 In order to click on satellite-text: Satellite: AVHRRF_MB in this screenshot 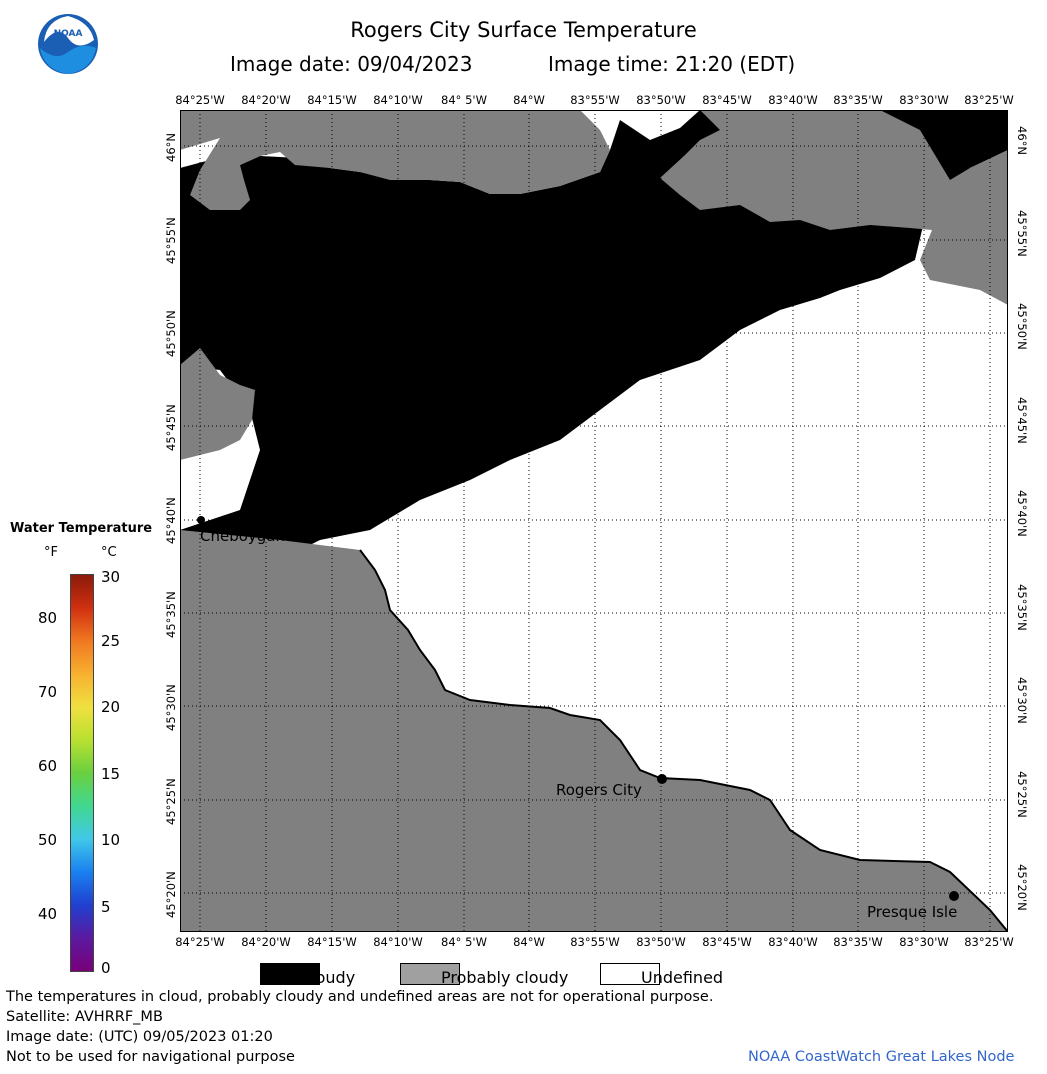, I will do `click(84, 1017)`.